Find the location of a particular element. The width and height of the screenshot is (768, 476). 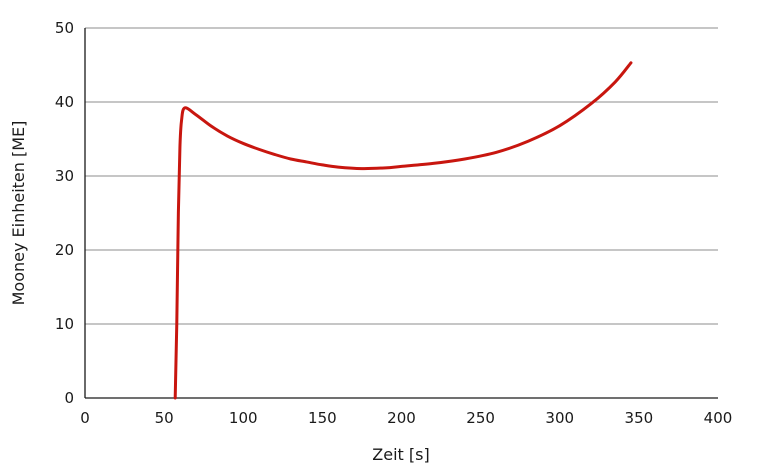

x-tick-labels: 0 50 100 150 200 250 300 350 400 is located at coordinates (406, 418).